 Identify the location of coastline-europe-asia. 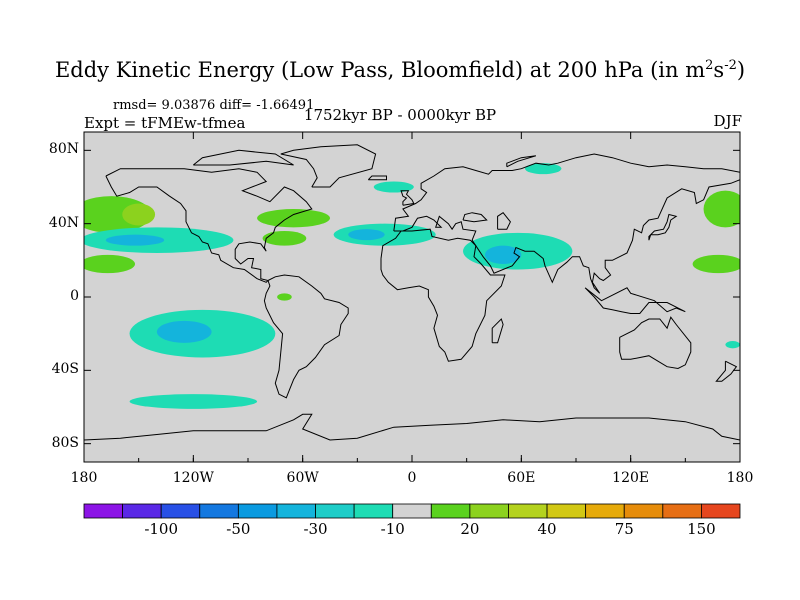
(566, 223).